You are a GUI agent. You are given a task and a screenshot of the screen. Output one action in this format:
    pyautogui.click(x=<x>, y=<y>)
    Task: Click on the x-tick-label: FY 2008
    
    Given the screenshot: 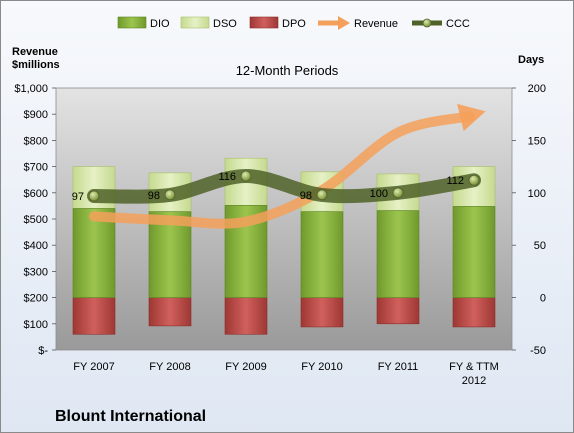 What is the action you would take?
    pyautogui.click(x=169, y=367)
    